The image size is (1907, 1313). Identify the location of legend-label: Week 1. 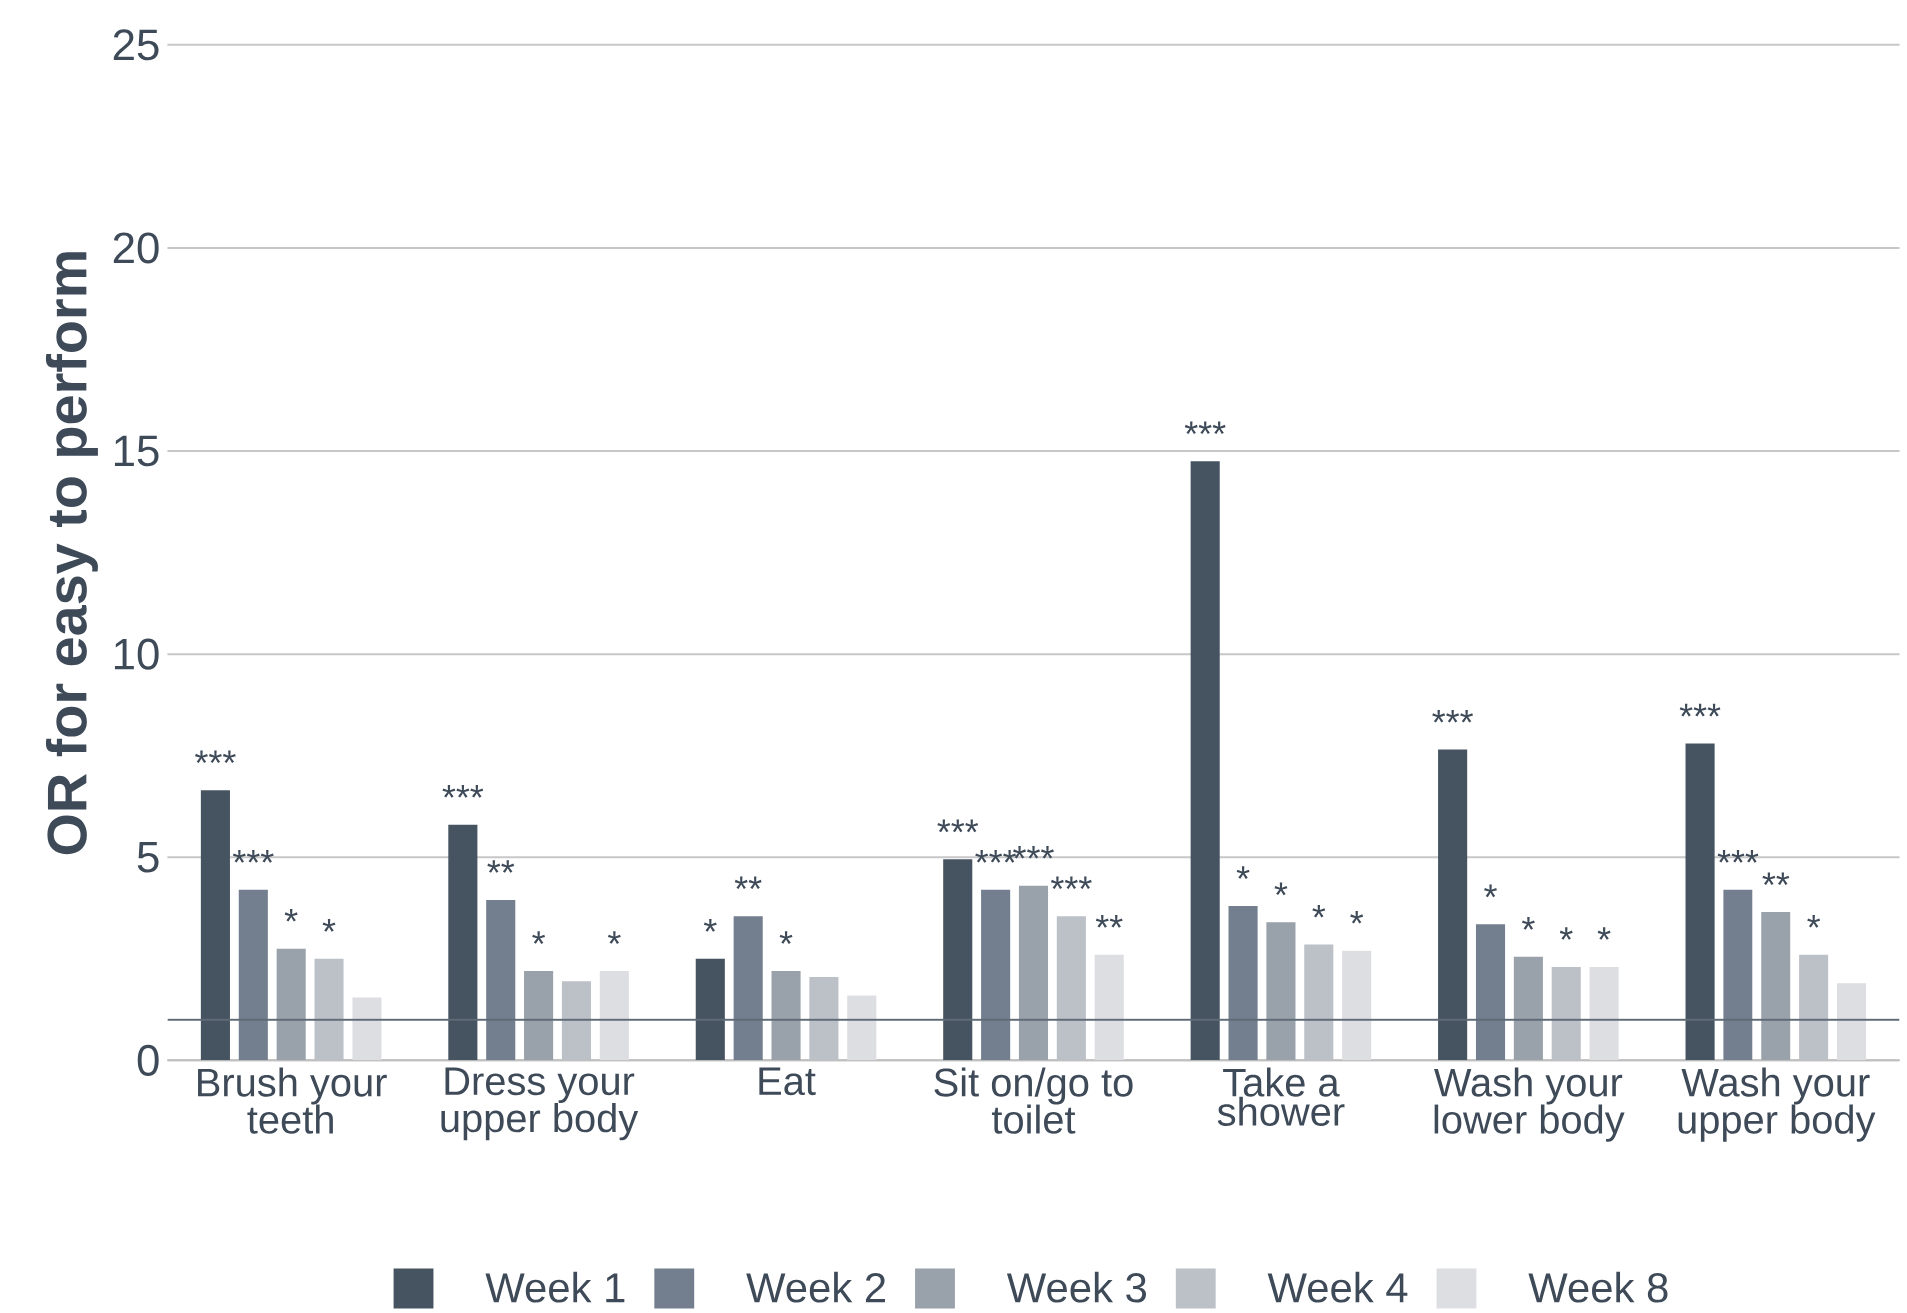
(555, 1287).